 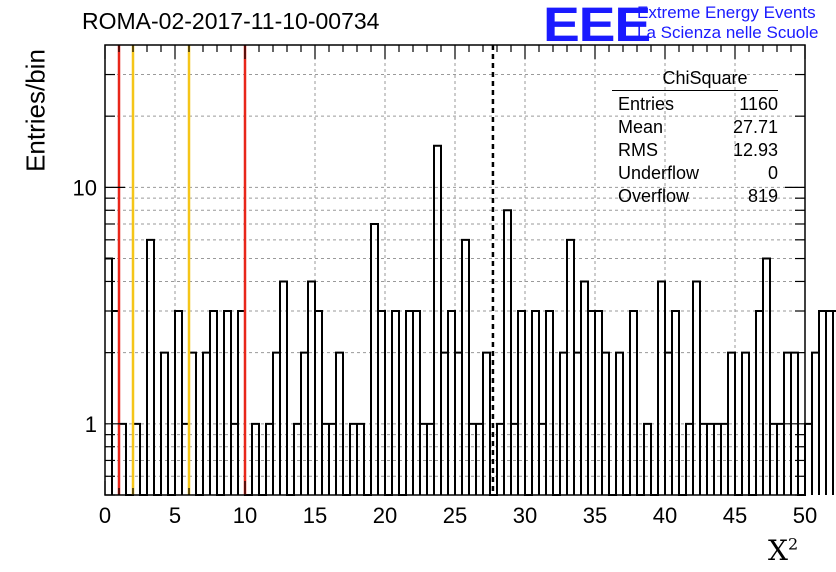 What do you see at coordinates (175, 515) in the screenshot?
I see `x-tick-label: 5` at bounding box center [175, 515].